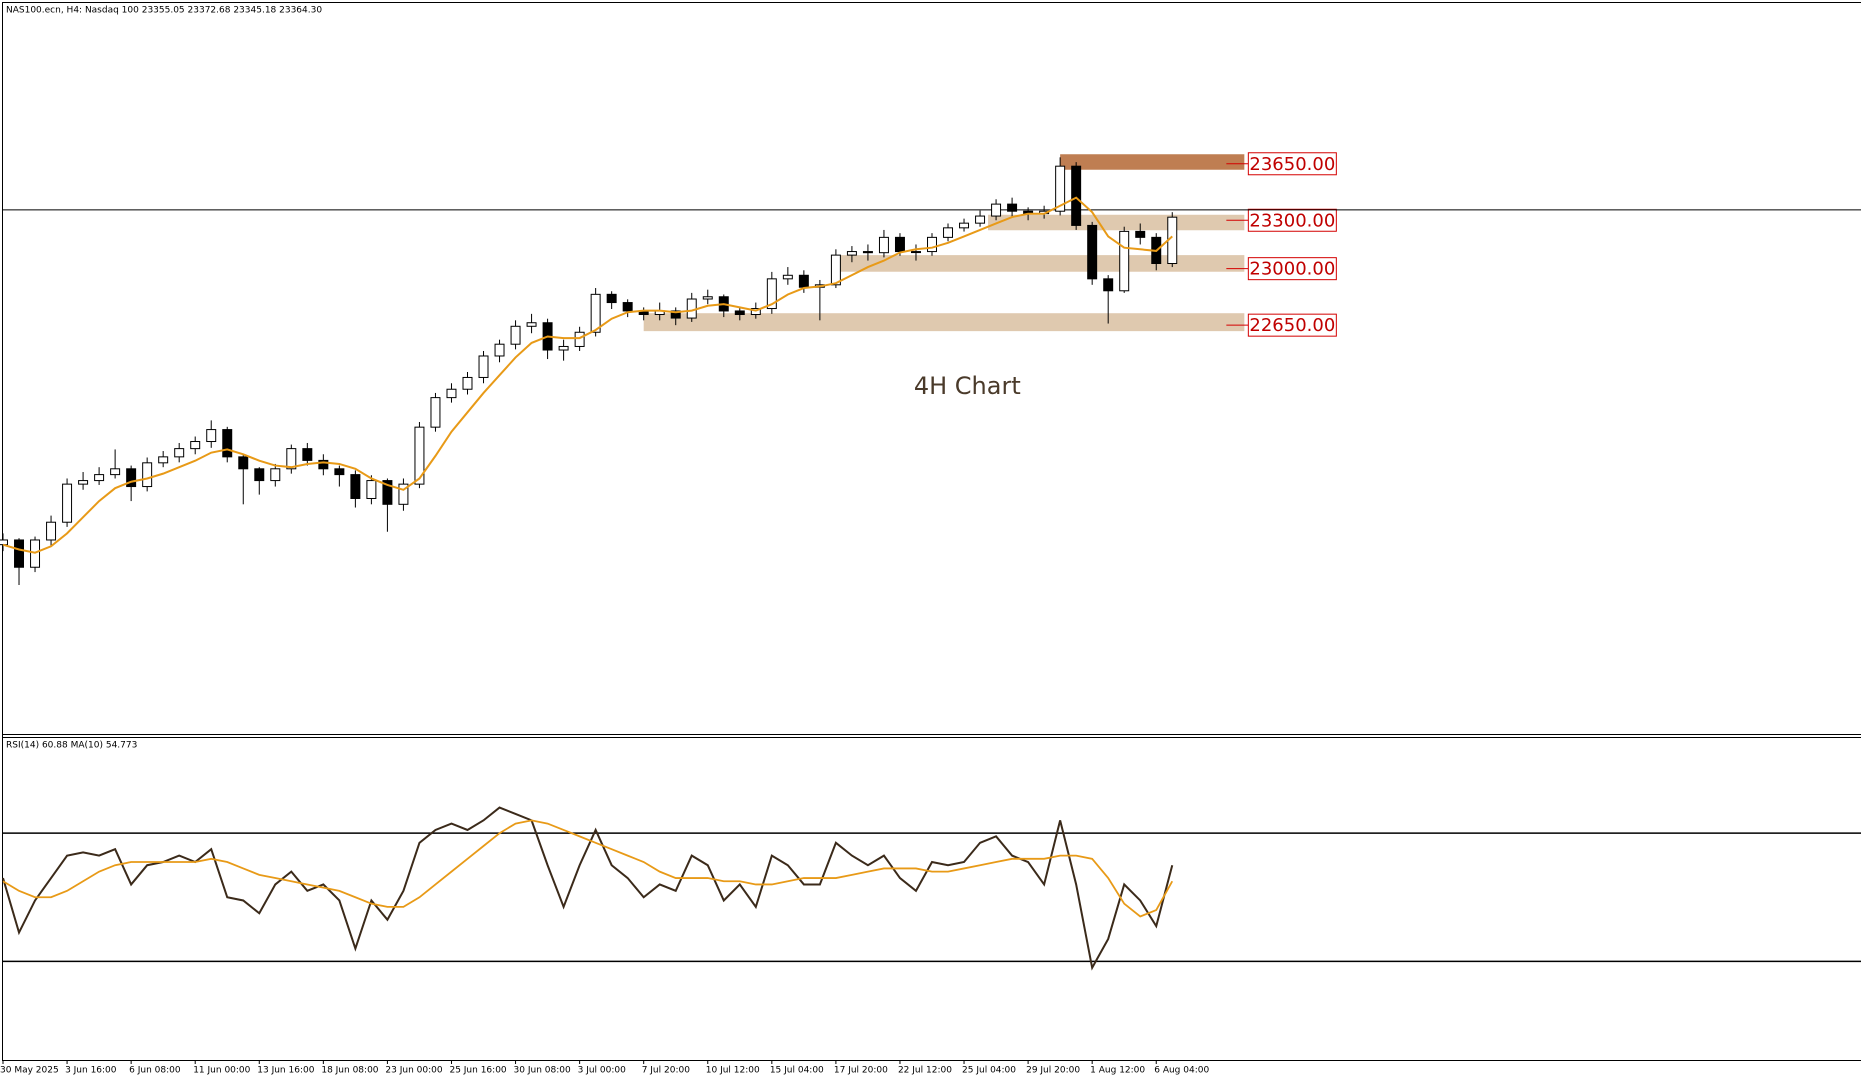  Describe the element at coordinates (71, 746) in the screenshot. I see `rsi-header: RSI(14) 60.88 MA(10) 54.773` at that location.